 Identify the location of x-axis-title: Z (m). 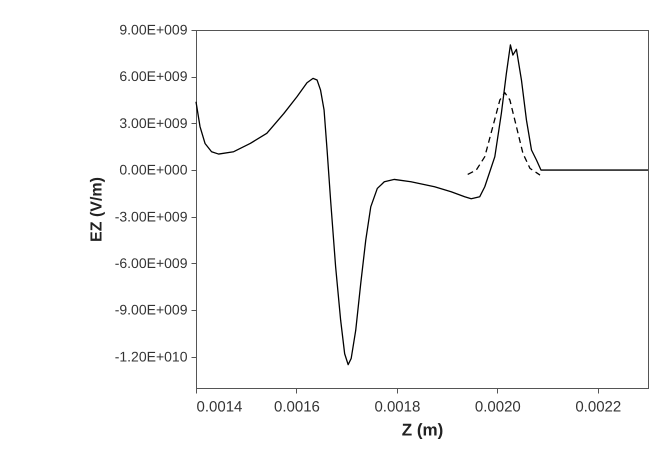
(423, 430).